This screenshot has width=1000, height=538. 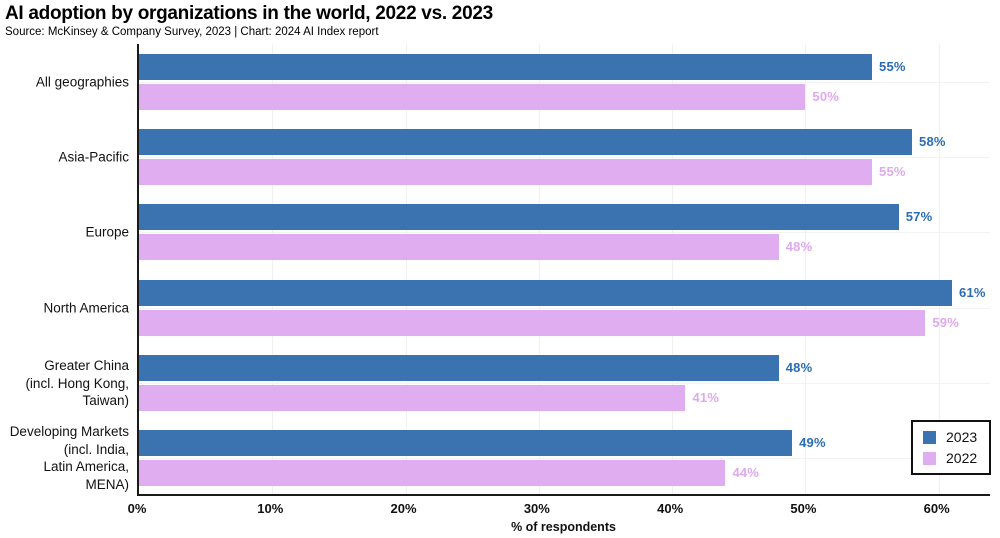 What do you see at coordinates (962, 437) in the screenshot?
I see `legend-label-2023: 2023` at bounding box center [962, 437].